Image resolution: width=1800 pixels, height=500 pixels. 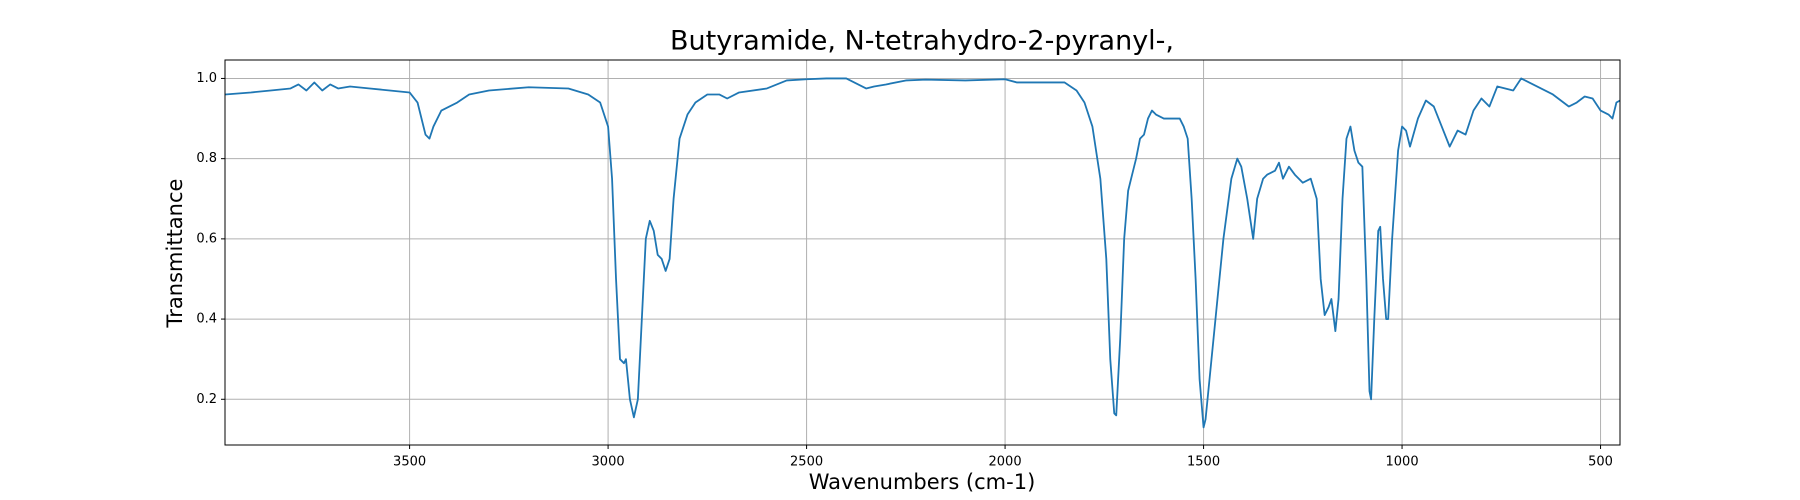 I want to click on x-tick-label: 500, so click(x=1600, y=462).